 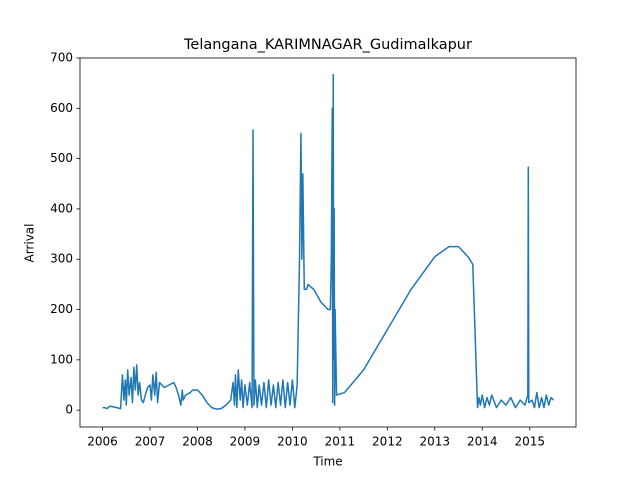 I want to click on x-tick-label: 2011, so click(x=340, y=442).